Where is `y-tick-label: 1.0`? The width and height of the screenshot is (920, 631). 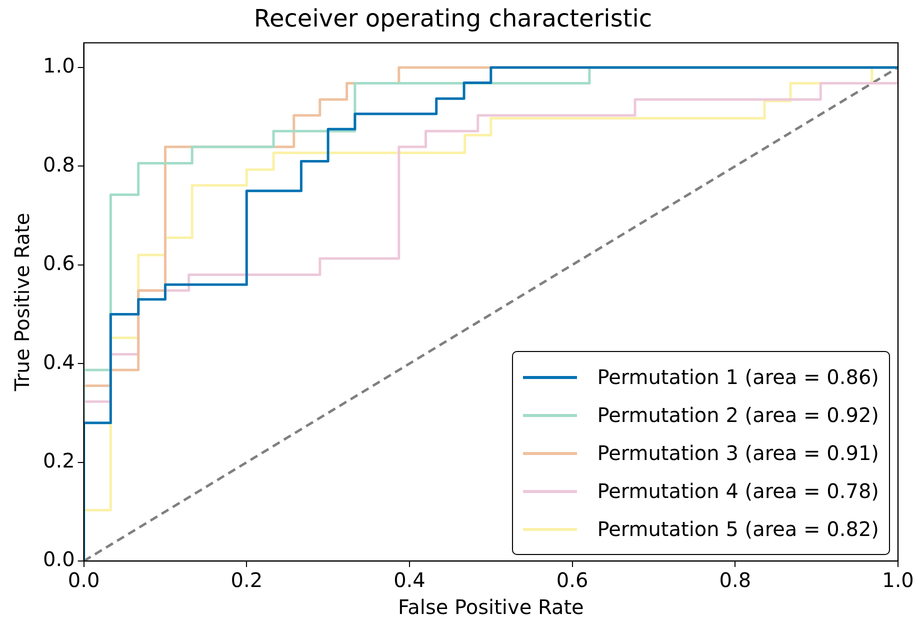
y-tick-label: 1.0 is located at coordinates (58, 66).